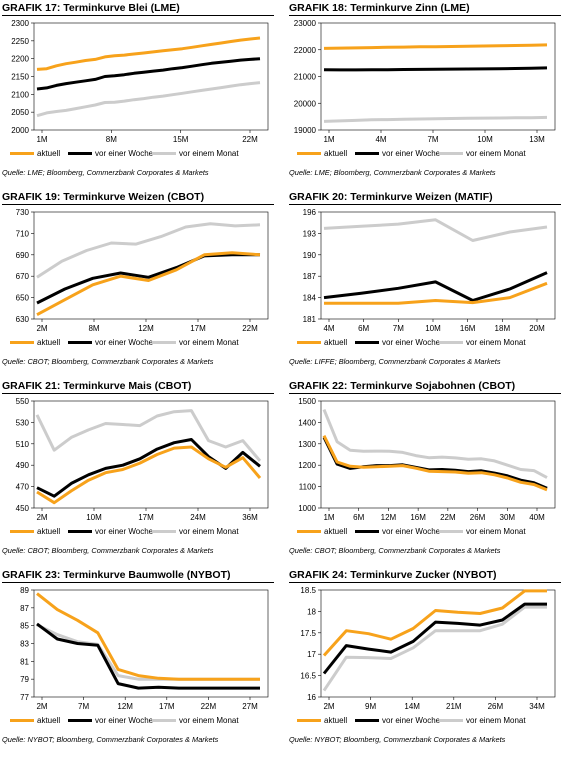 This screenshot has height=763, width=561. I want to click on series-line-week, so click(148, 656).